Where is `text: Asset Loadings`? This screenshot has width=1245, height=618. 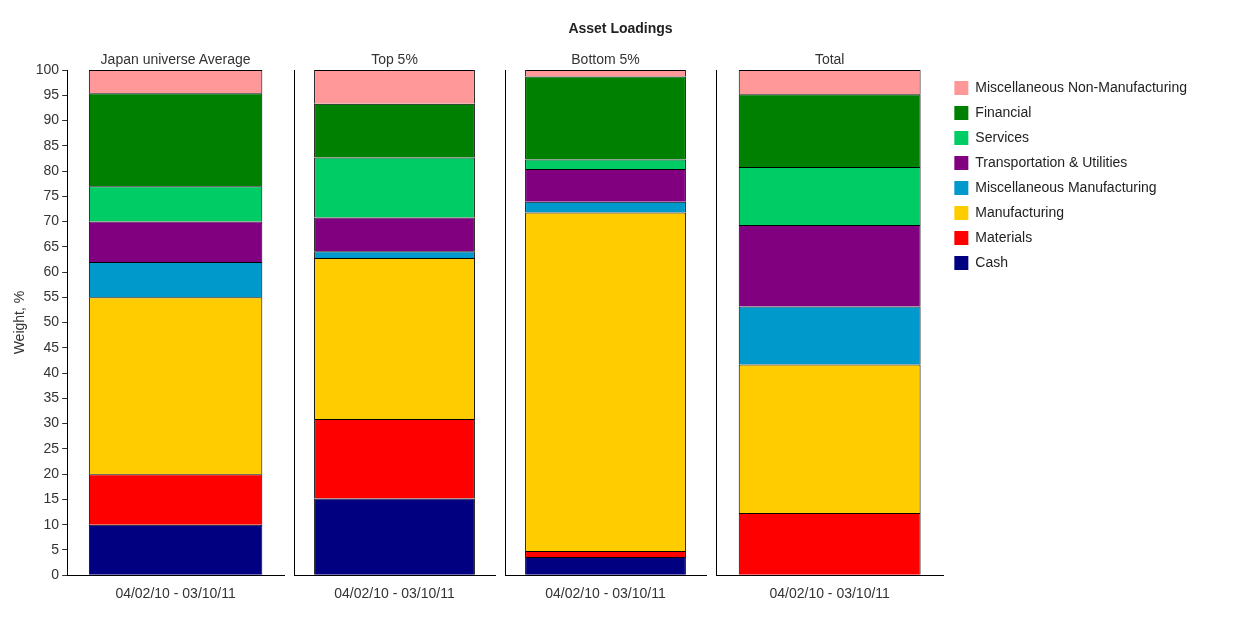 text: Asset Loadings is located at coordinates (620, 28).